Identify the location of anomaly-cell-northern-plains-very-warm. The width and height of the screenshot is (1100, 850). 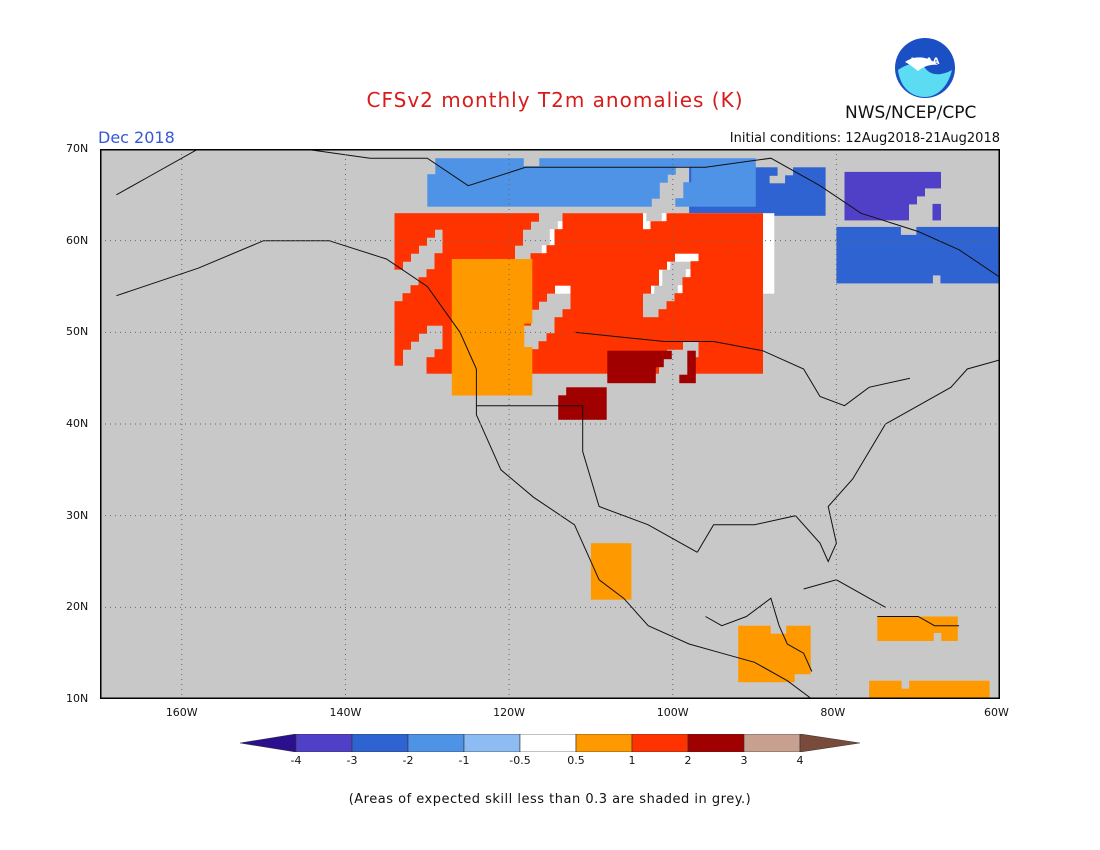
(627, 355).